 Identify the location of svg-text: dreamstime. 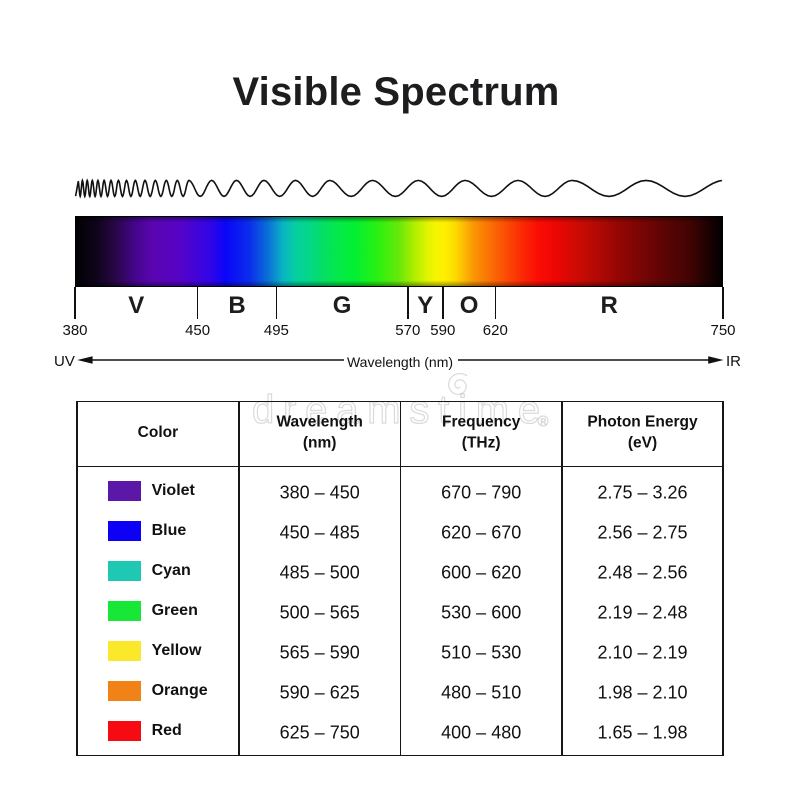
(400, 410).